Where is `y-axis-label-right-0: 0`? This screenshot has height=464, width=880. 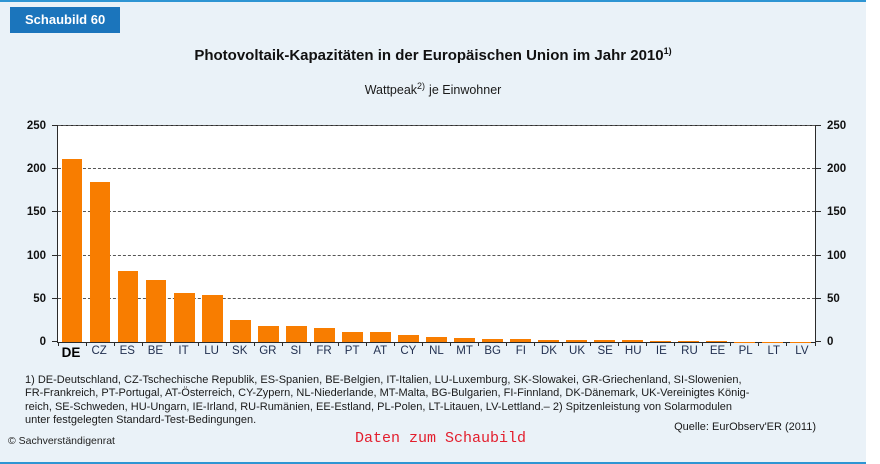 y-axis-label-right-0: 0 is located at coordinates (830, 342).